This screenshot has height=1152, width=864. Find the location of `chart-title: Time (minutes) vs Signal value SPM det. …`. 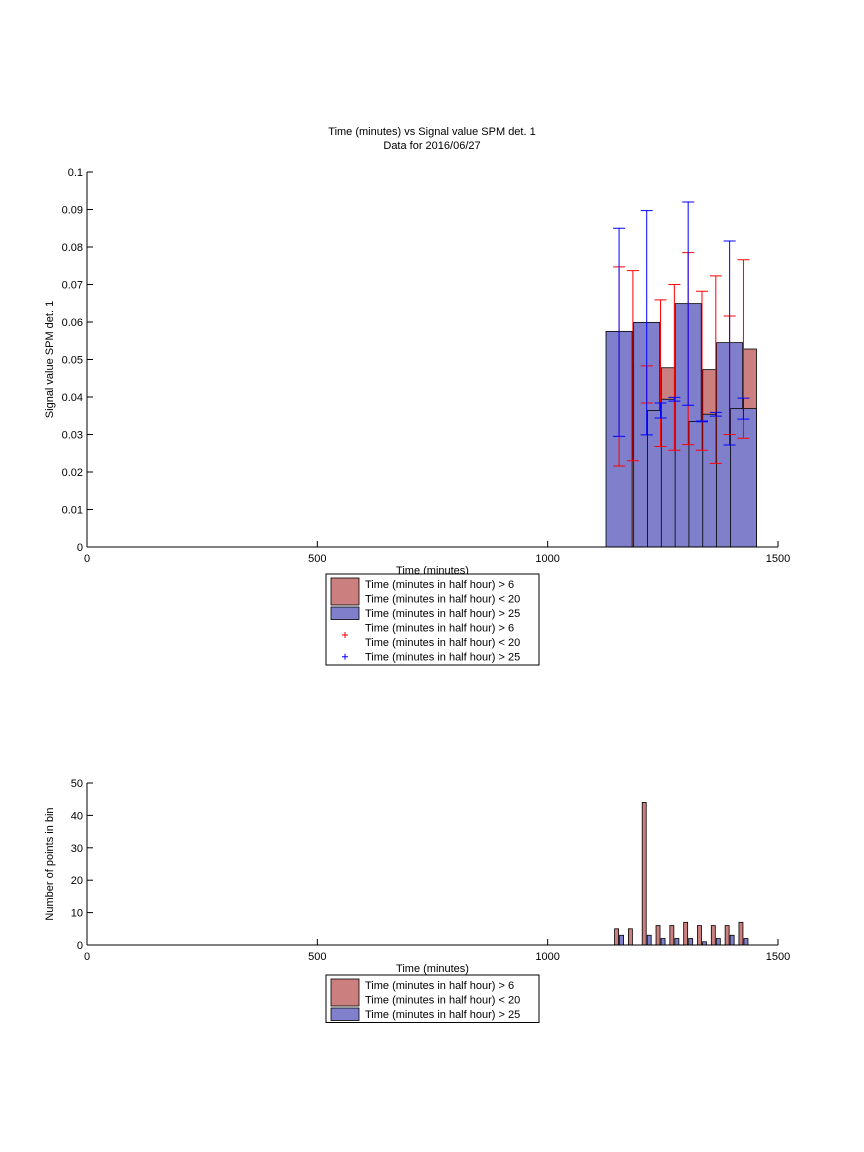

chart-title: Time (minutes) vs Signal value SPM det. … is located at coordinates (431, 132).